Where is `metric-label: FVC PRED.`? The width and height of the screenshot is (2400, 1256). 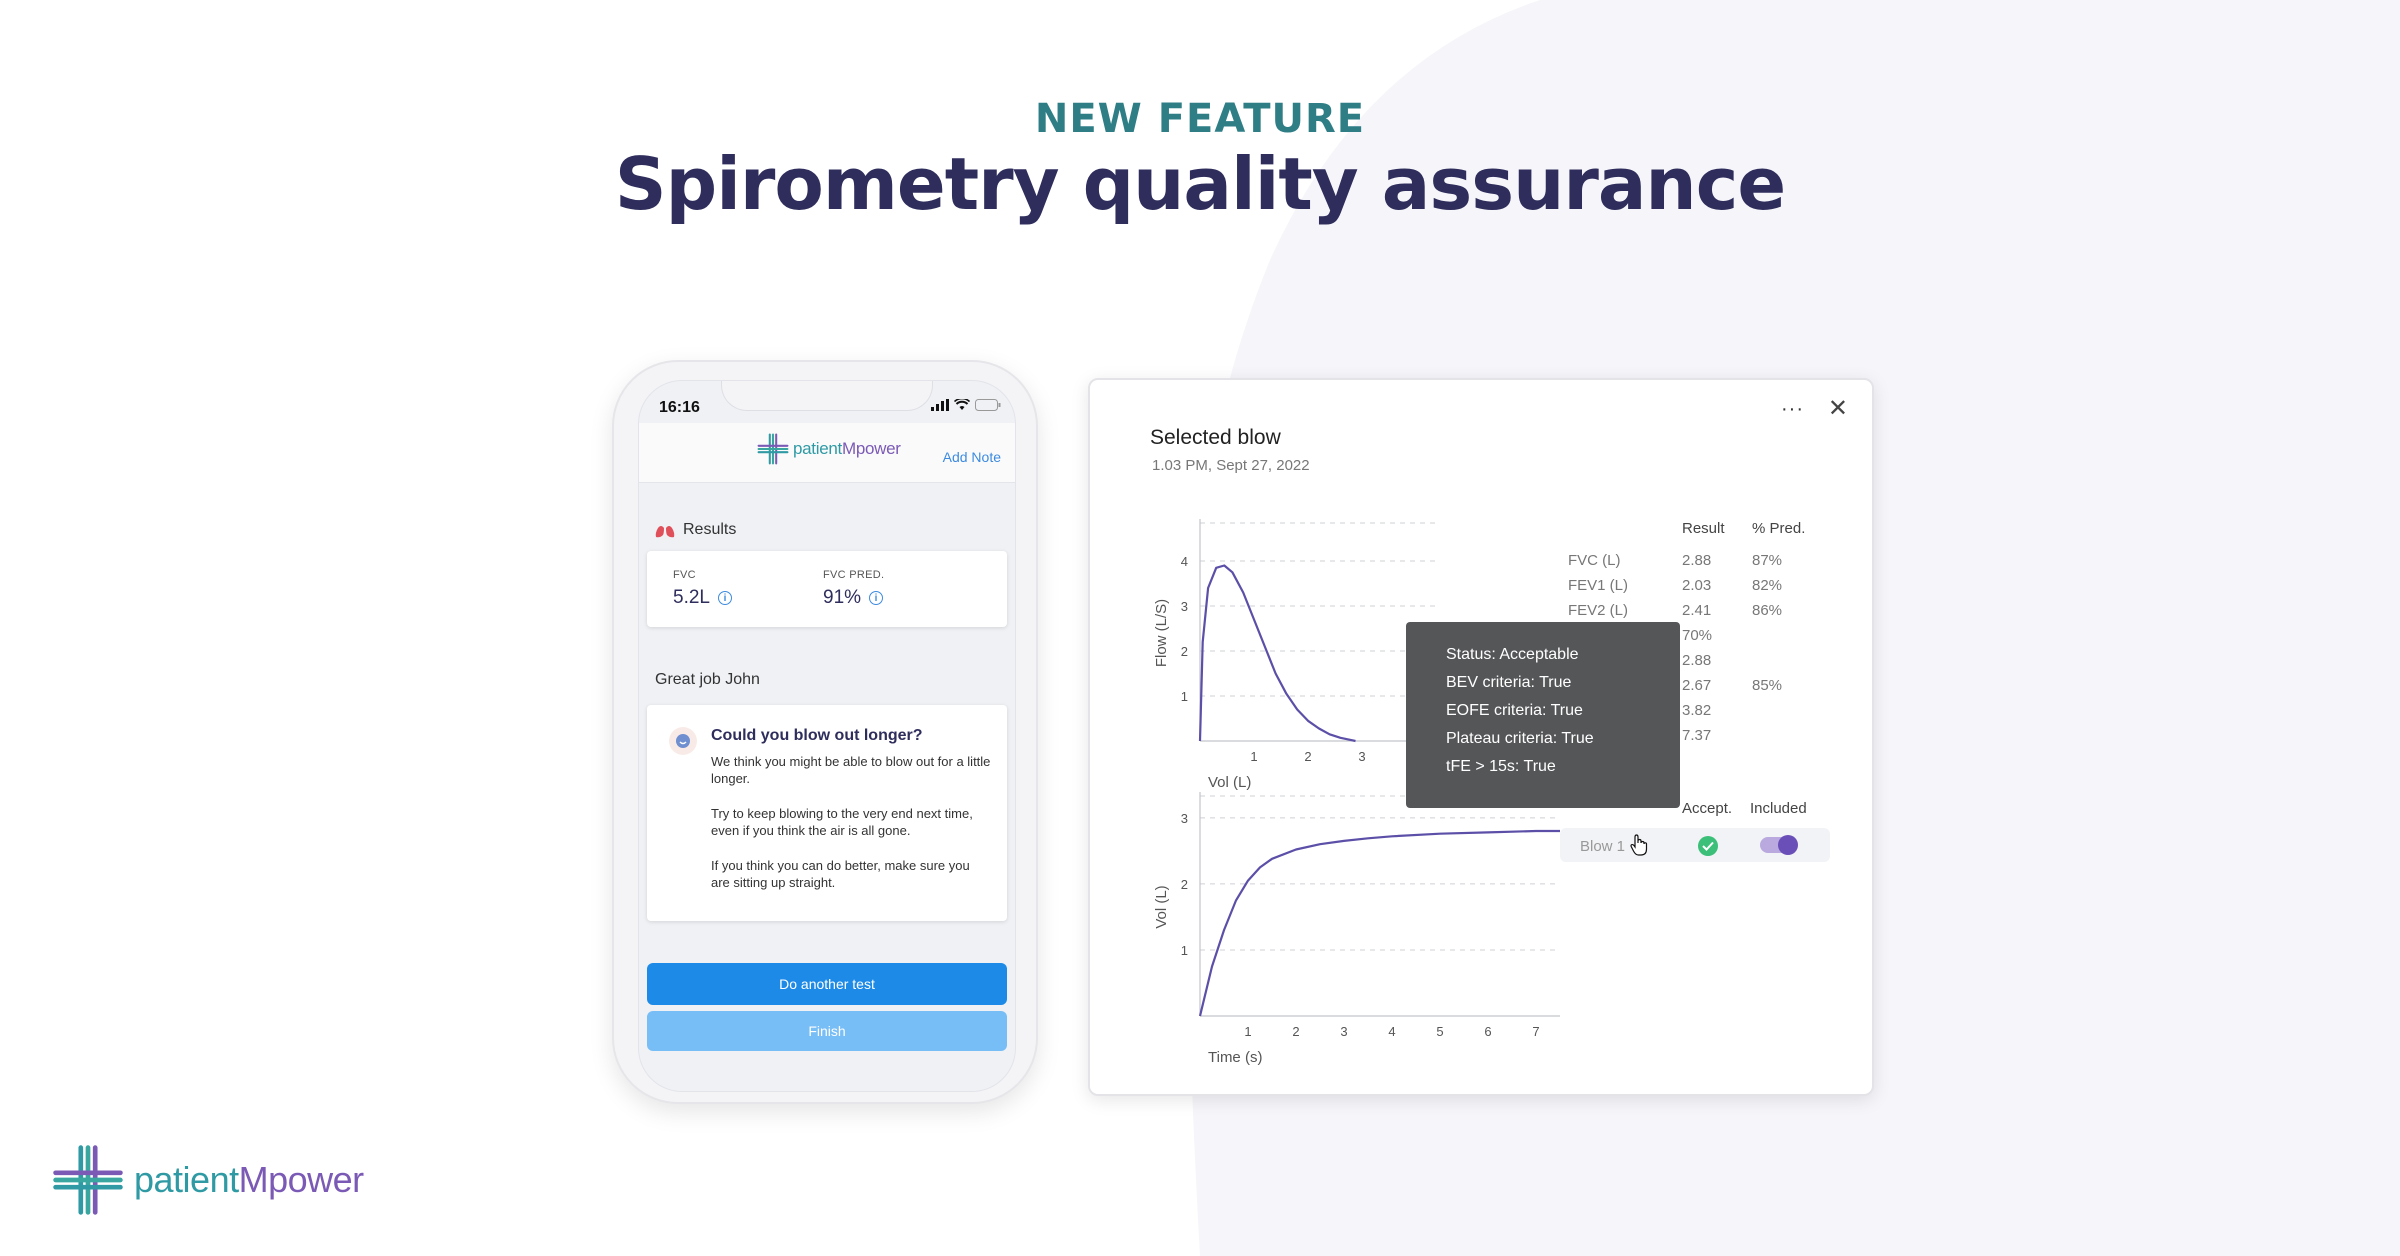 metric-label: FVC PRED. is located at coordinates (854, 575).